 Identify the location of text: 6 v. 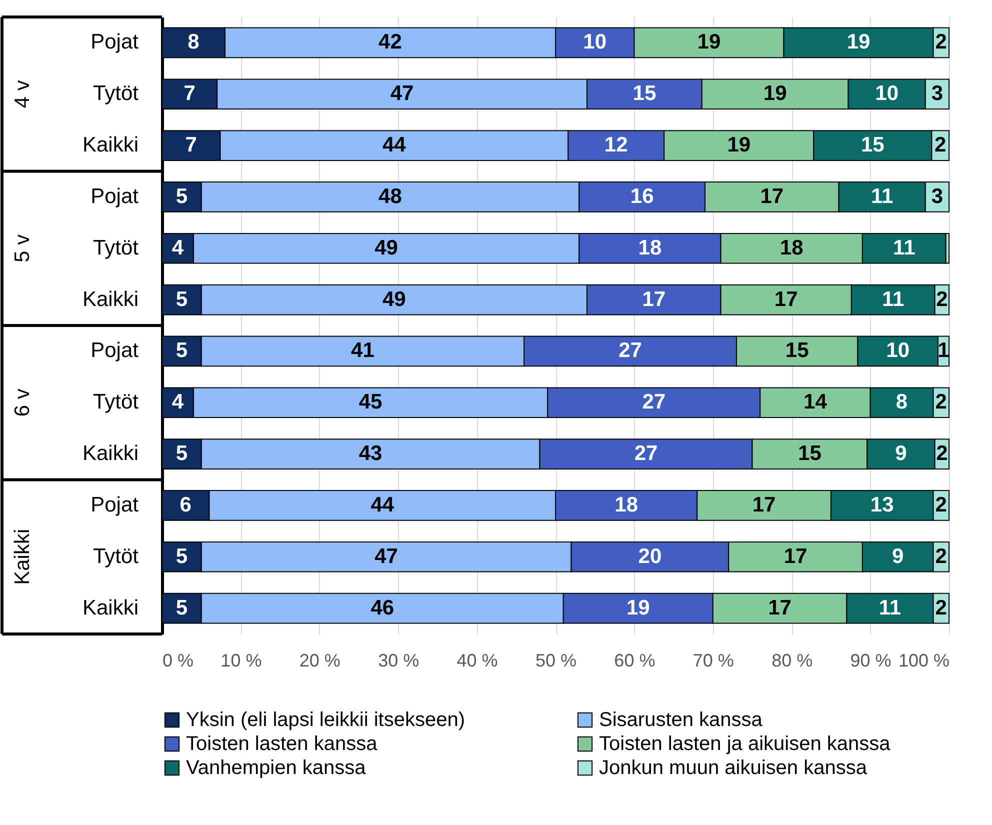
(22, 402).